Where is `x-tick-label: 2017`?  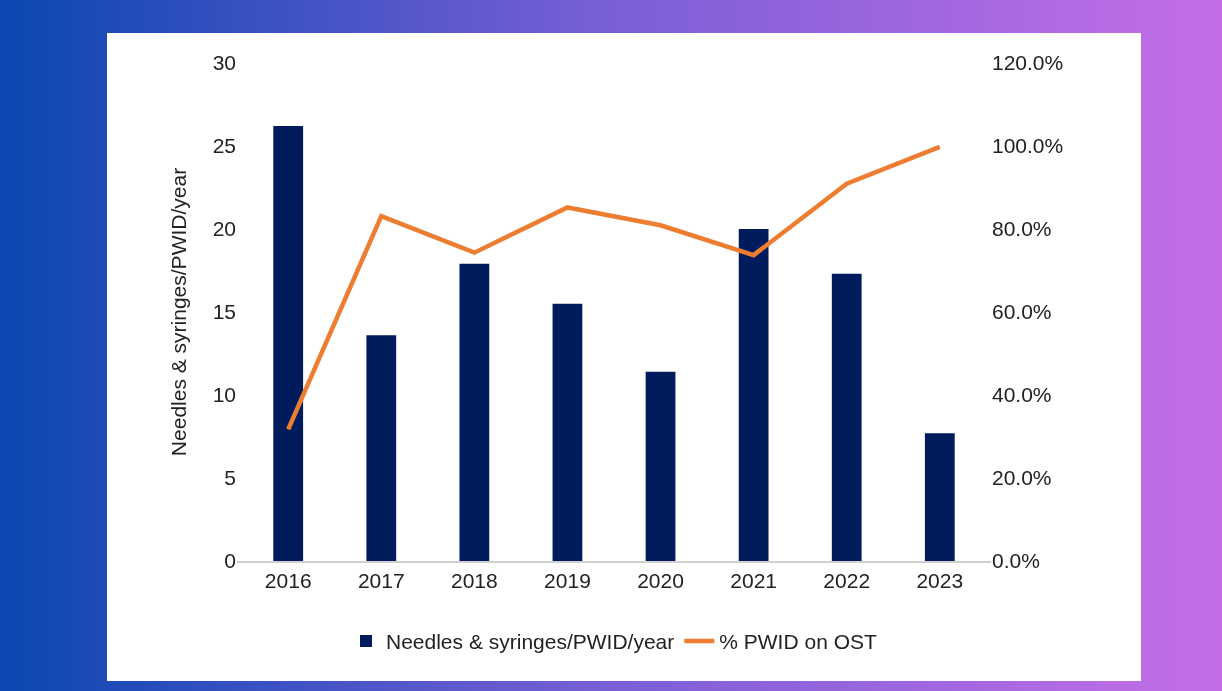 x-tick-label: 2017 is located at coordinates (381, 580).